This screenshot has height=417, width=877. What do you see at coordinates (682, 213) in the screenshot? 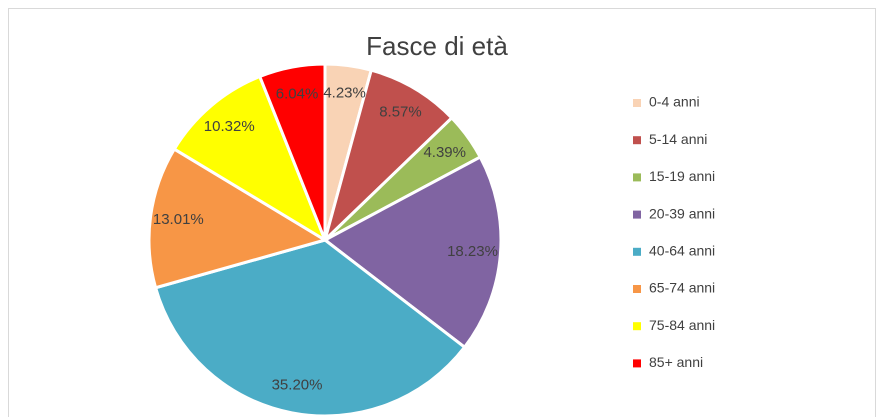
I see `legend-label: 20-39 anni` at bounding box center [682, 213].